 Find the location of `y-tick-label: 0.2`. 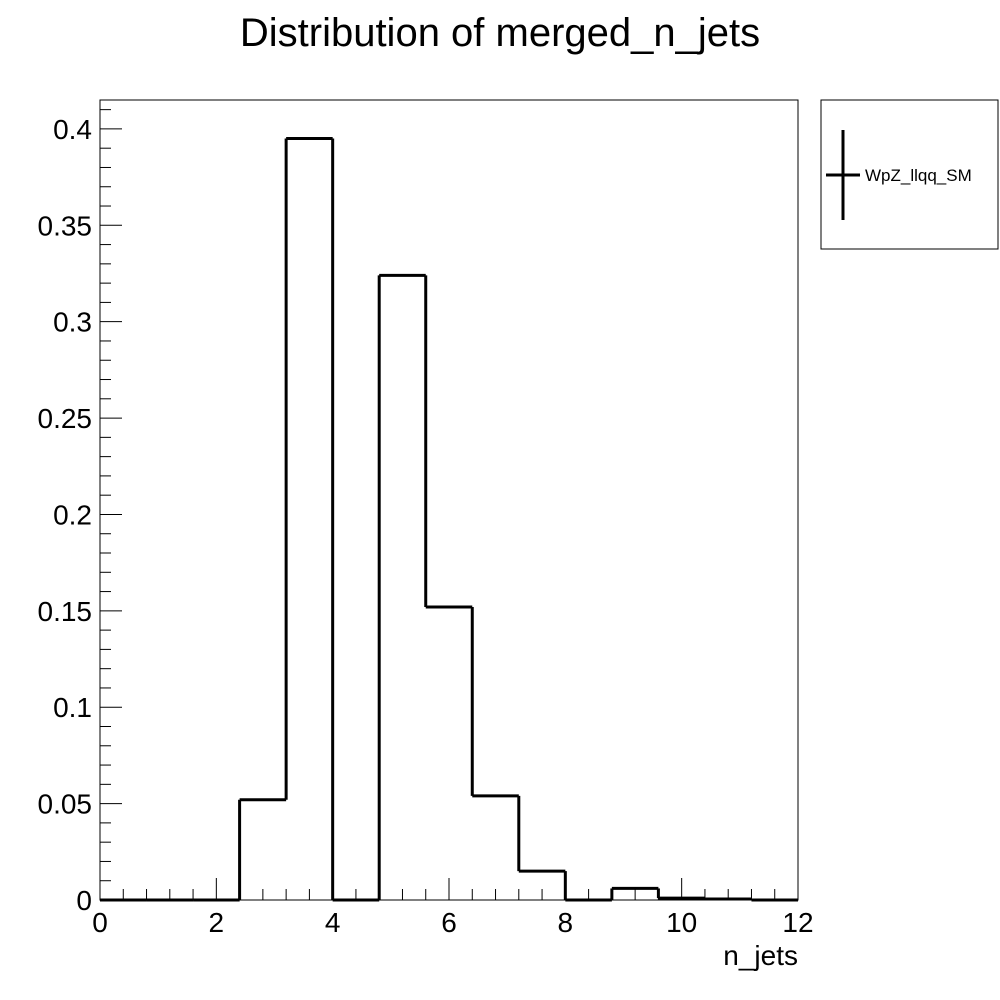

y-tick-label: 0.2 is located at coordinates (72, 514).